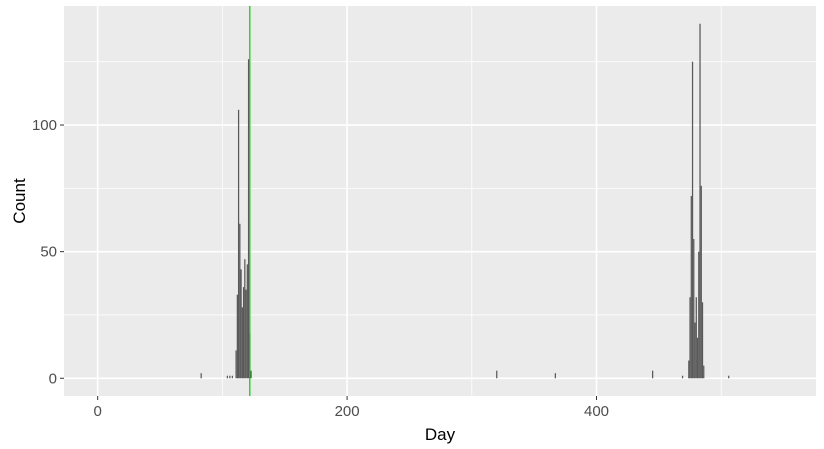 This screenshot has height=449, width=824. I want to click on y-tick-label: 50, so click(48, 252).